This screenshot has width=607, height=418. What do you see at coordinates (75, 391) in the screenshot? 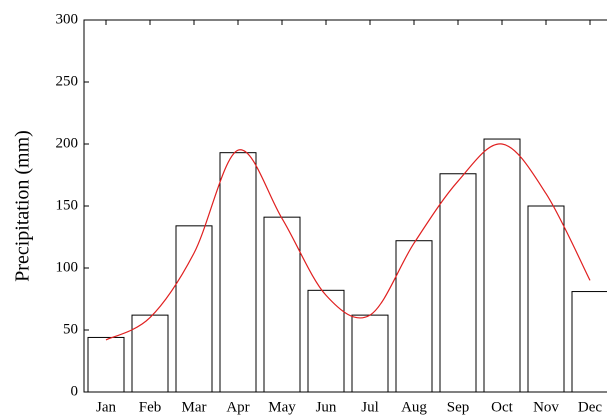
I see `y-tick-label: 0` at bounding box center [75, 391].